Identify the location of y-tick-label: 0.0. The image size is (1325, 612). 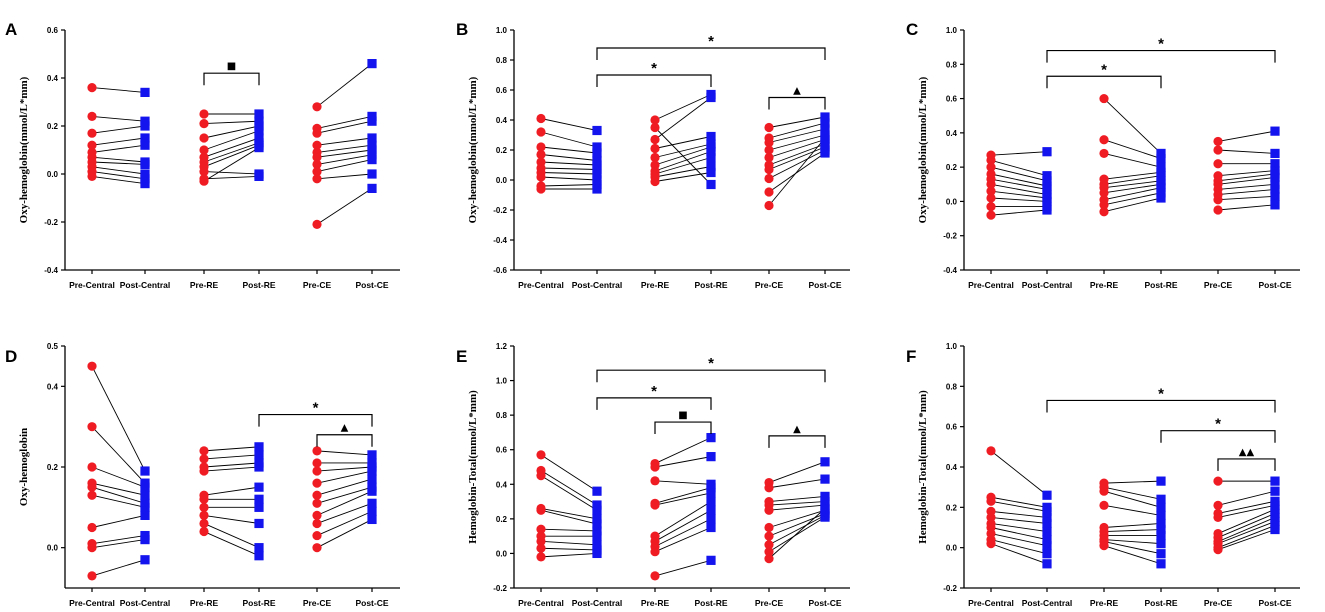
(952, 548).